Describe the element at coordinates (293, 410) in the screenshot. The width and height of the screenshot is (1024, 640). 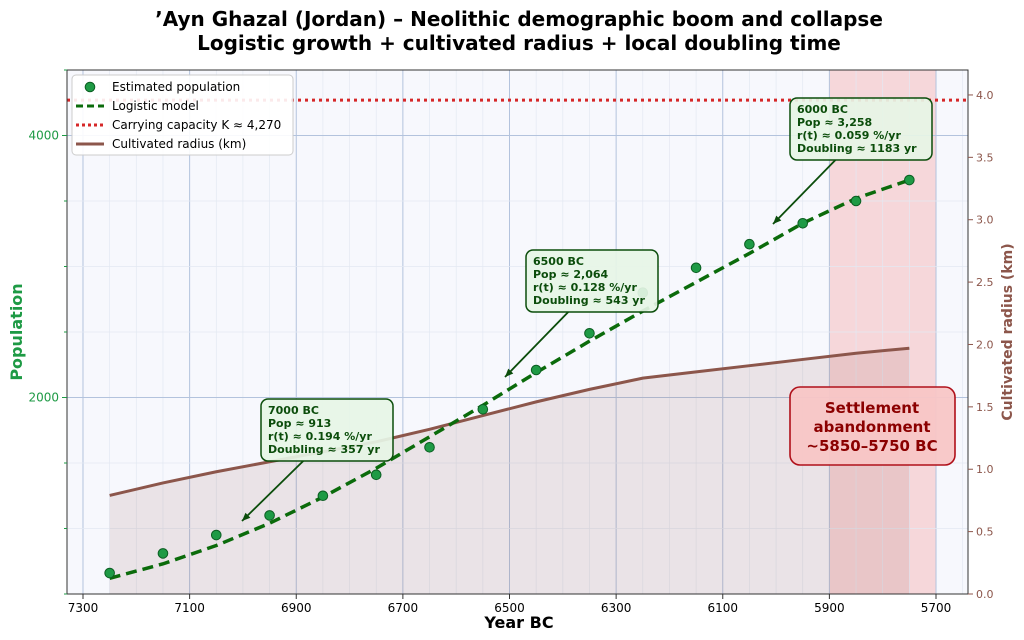
I see `annotation-text: 7000 BC` at that location.